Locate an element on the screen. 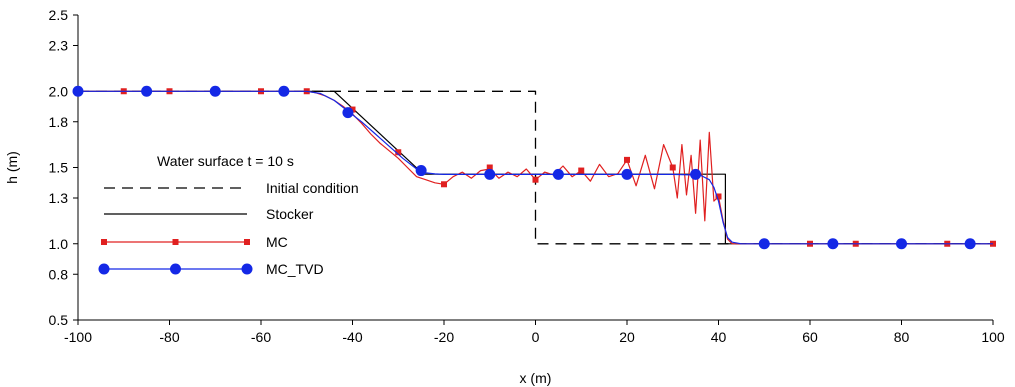 The width and height of the screenshot is (1015, 387). y-tick-label: 2.5 is located at coordinates (59, 15).